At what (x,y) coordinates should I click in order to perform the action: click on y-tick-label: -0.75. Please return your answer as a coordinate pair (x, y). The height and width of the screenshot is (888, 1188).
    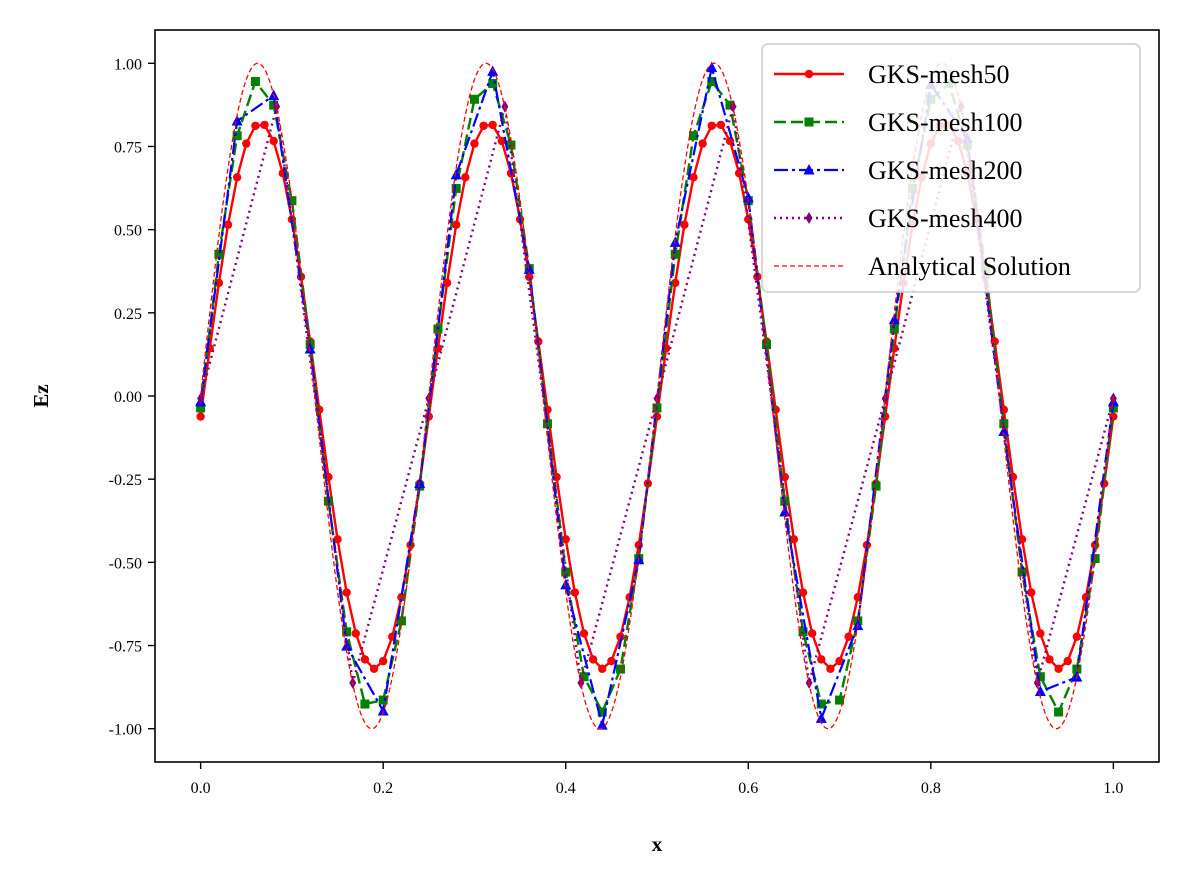
    Looking at the image, I should click on (125, 647).